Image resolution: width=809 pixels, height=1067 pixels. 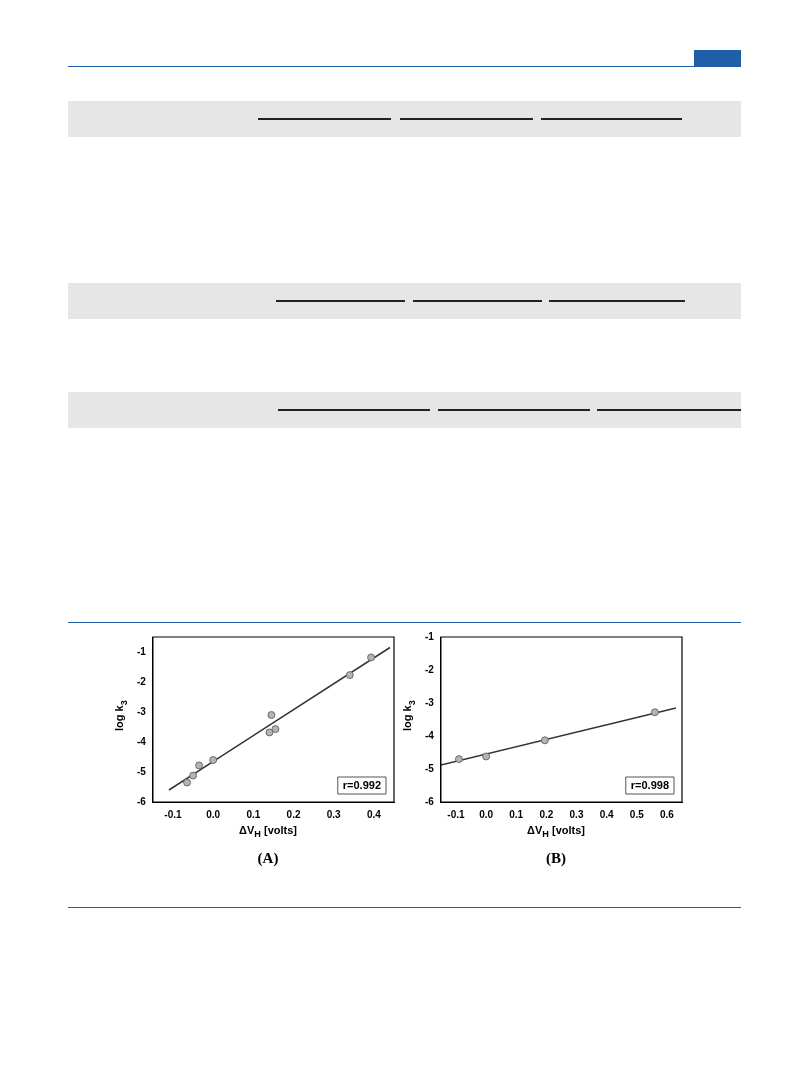 What do you see at coordinates (649, 785) in the screenshot?
I see `annotation: r=0.998` at bounding box center [649, 785].